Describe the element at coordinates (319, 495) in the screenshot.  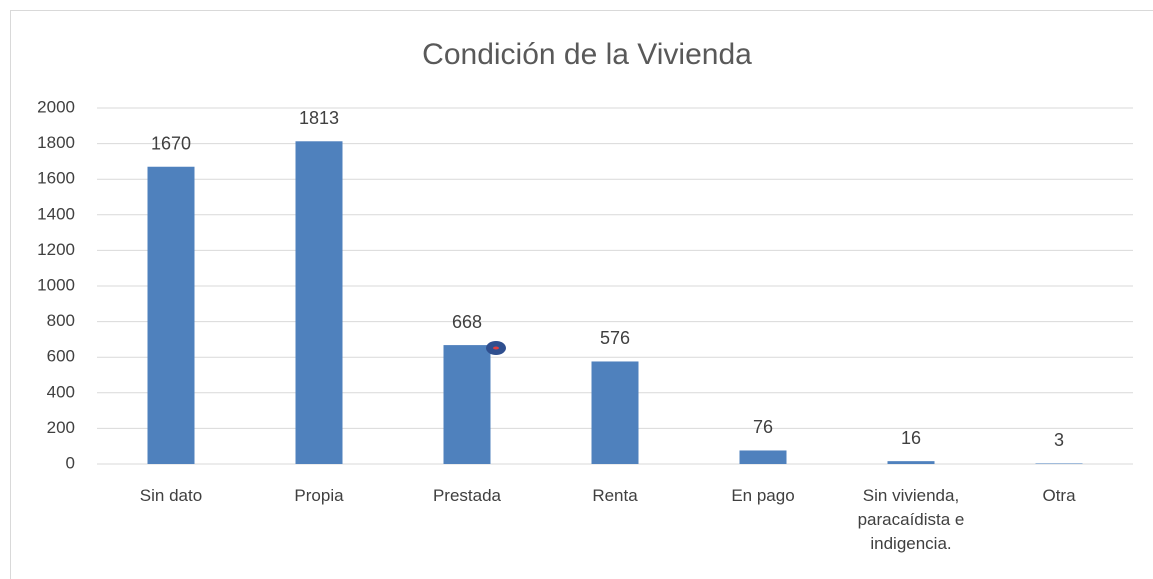
I see `x-tick-label: Propia` at that location.